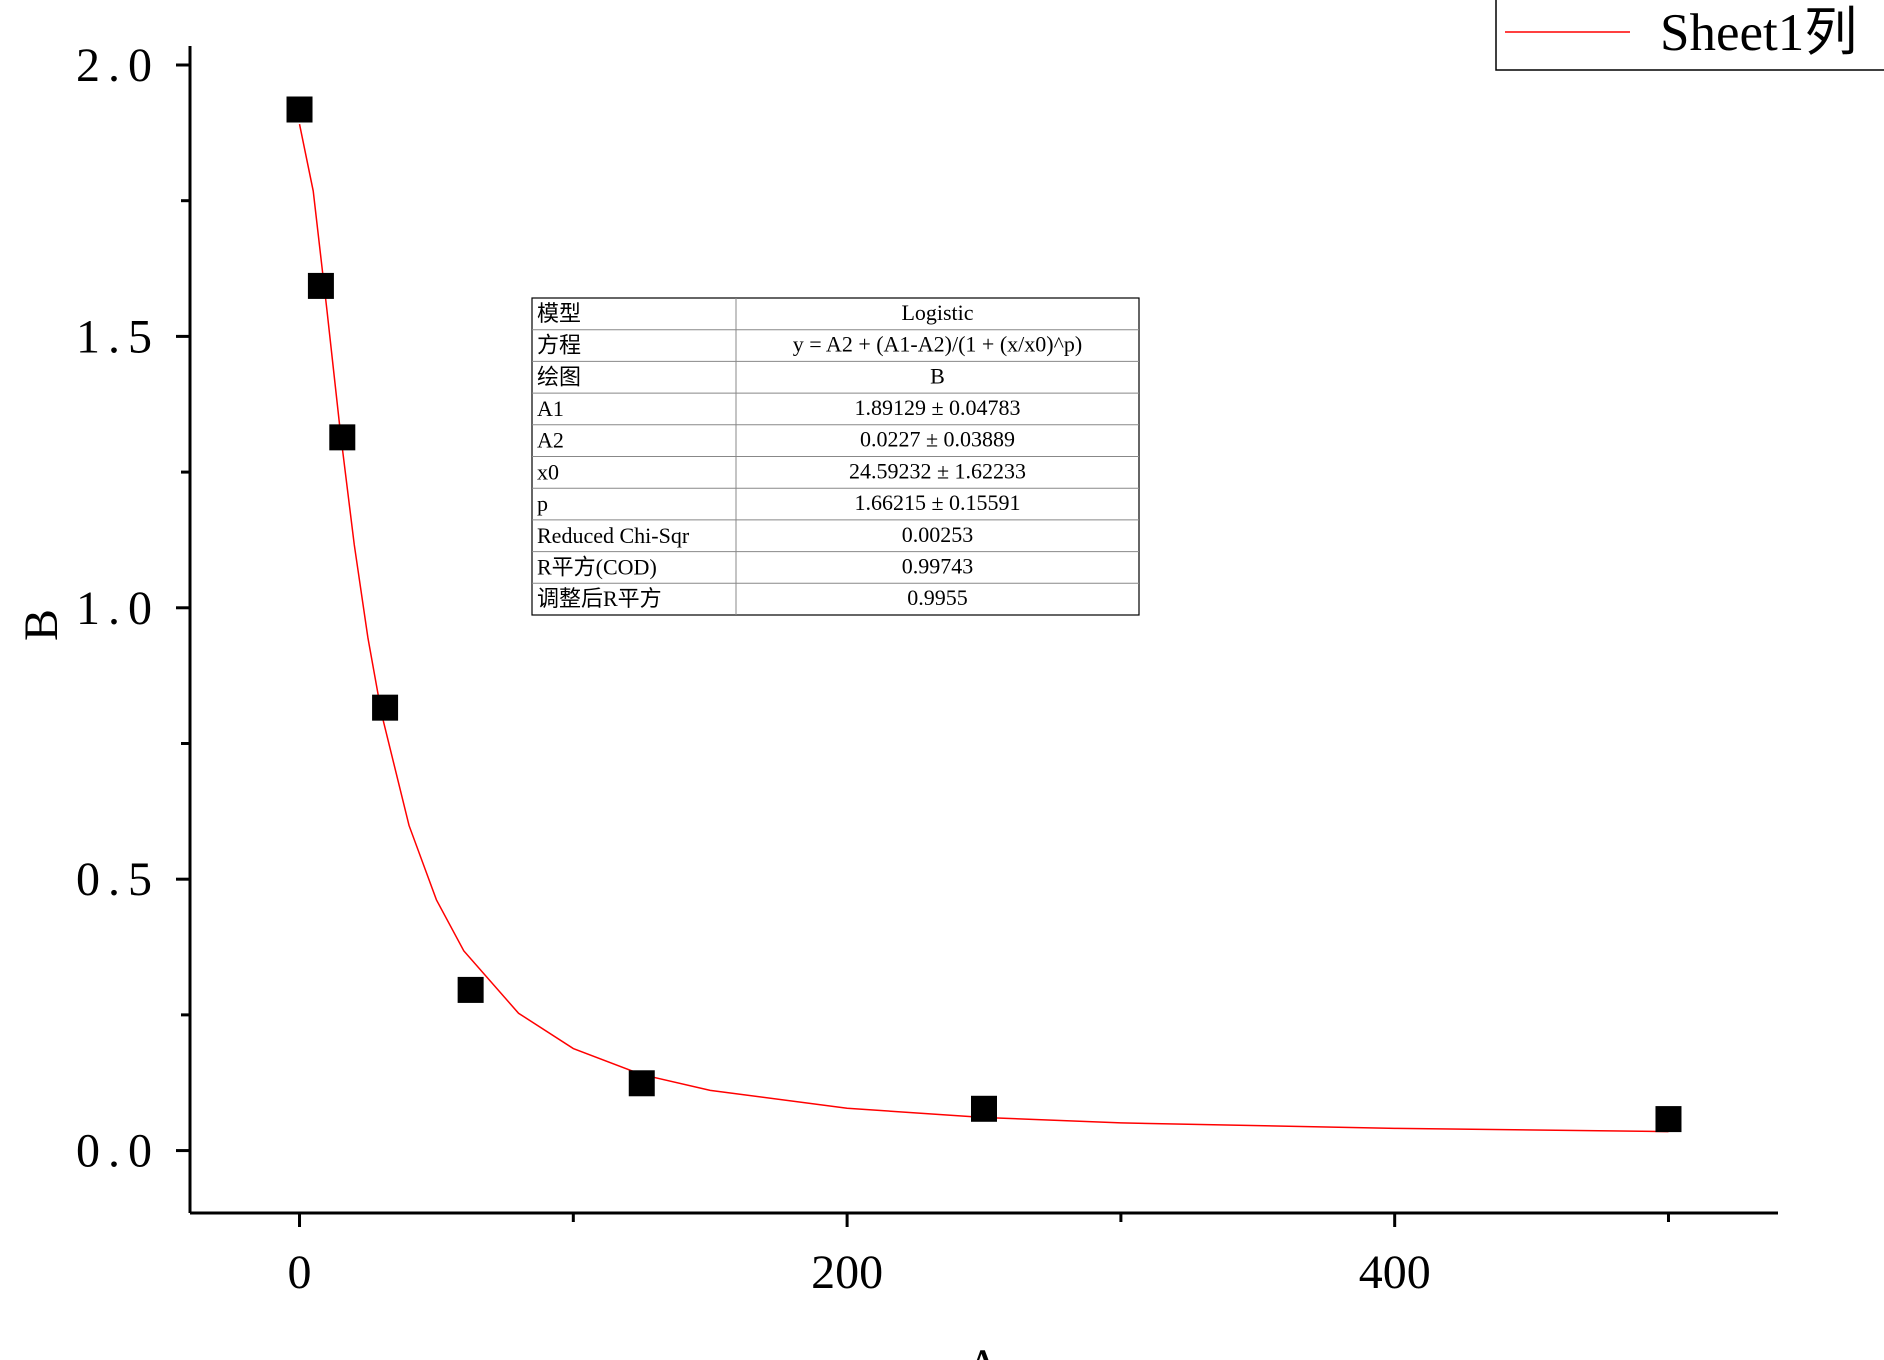 The image size is (1884, 1360). What do you see at coordinates (118, 879) in the screenshot?
I see `y-tick-label: 0.5` at bounding box center [118, 879].